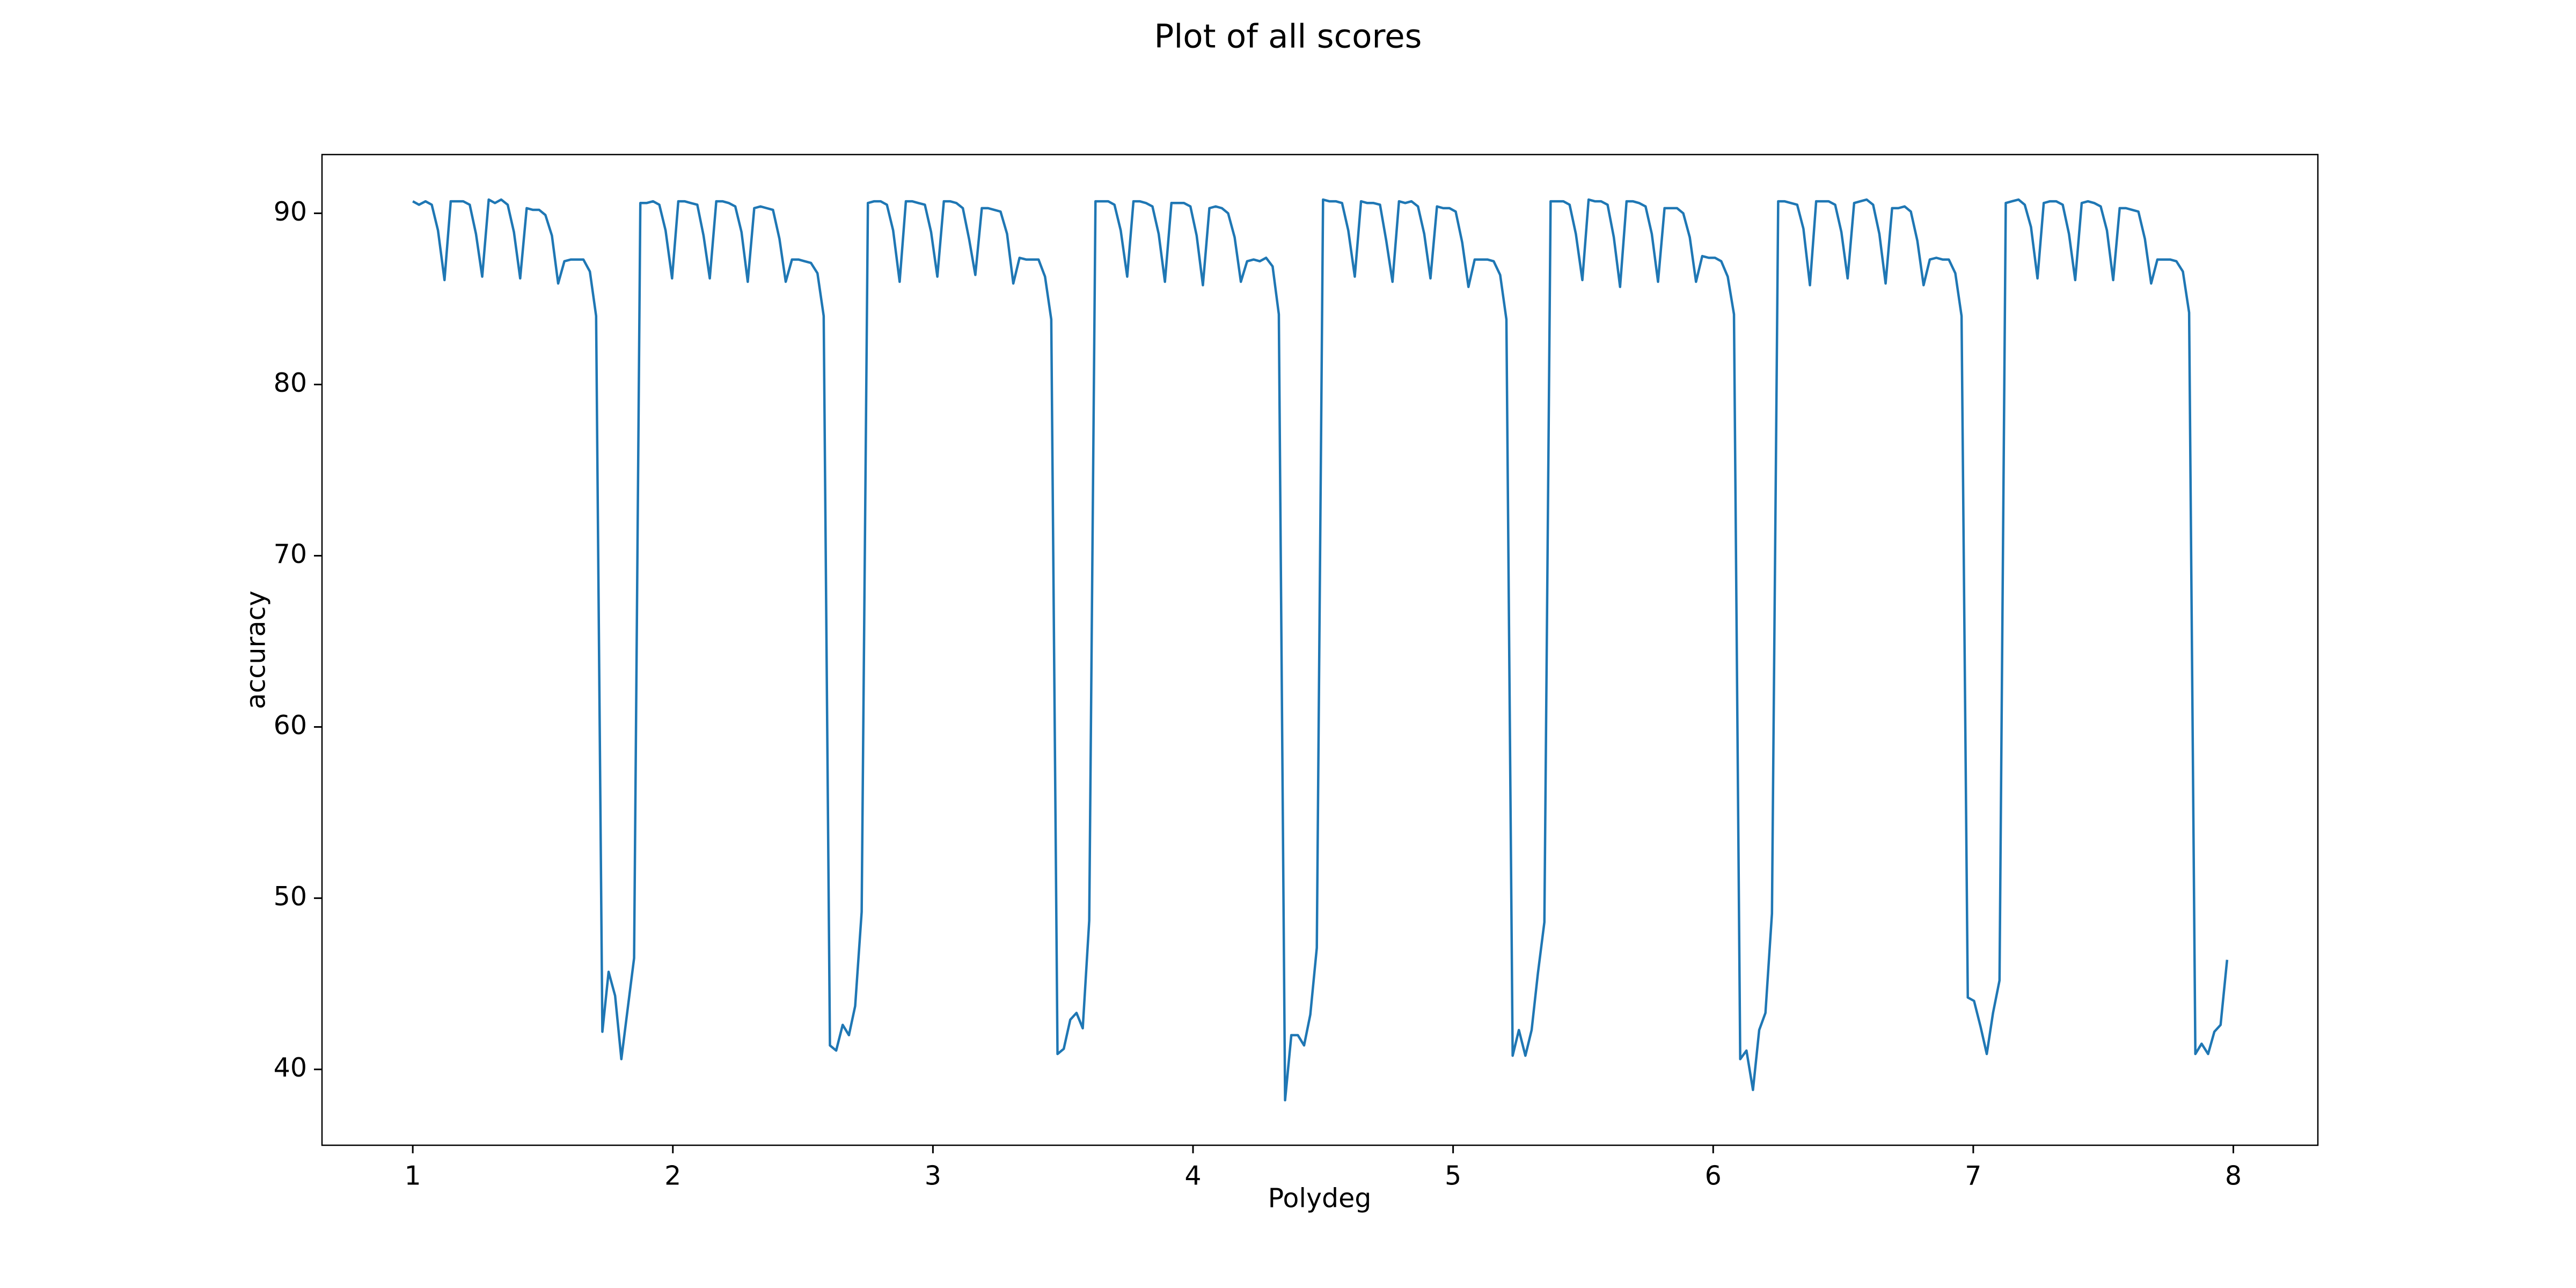 Image resolution: width=2576 pixels, height=1288 pixels. I want to click on x-tick-label: 1, so click(413, 1176).